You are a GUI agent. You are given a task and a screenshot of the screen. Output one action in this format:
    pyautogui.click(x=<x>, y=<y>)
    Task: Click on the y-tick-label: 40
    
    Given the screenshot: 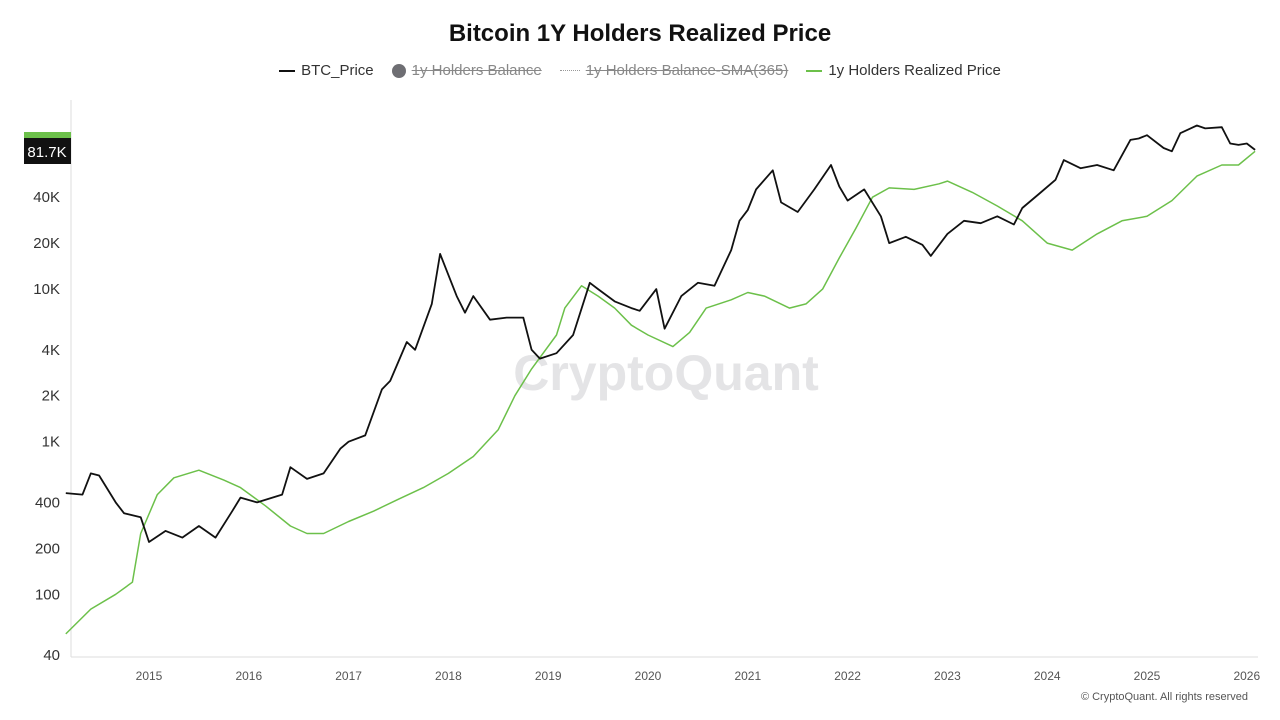 What is the action you would take?
    pyautogui.click(x=51, y=655)
    